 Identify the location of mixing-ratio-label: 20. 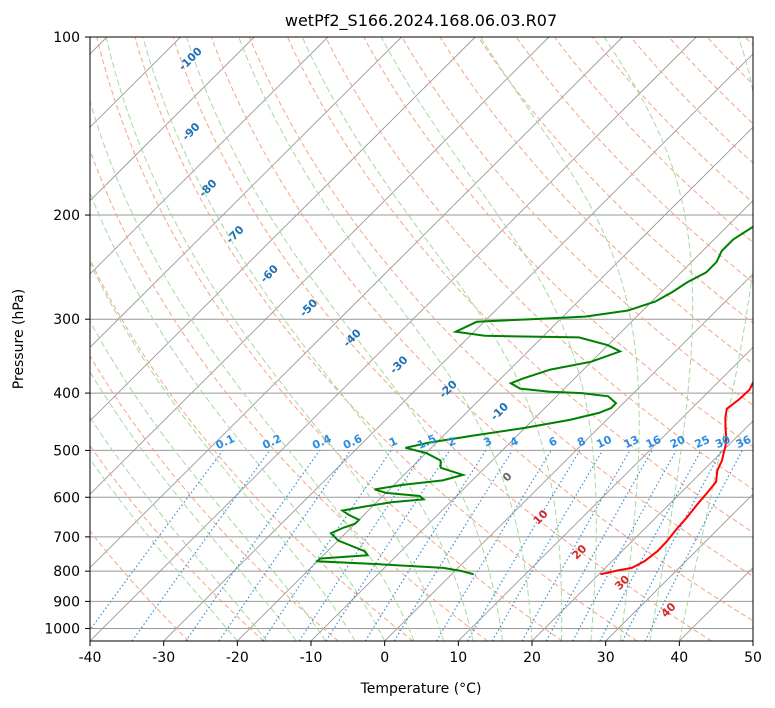
(678, 442).